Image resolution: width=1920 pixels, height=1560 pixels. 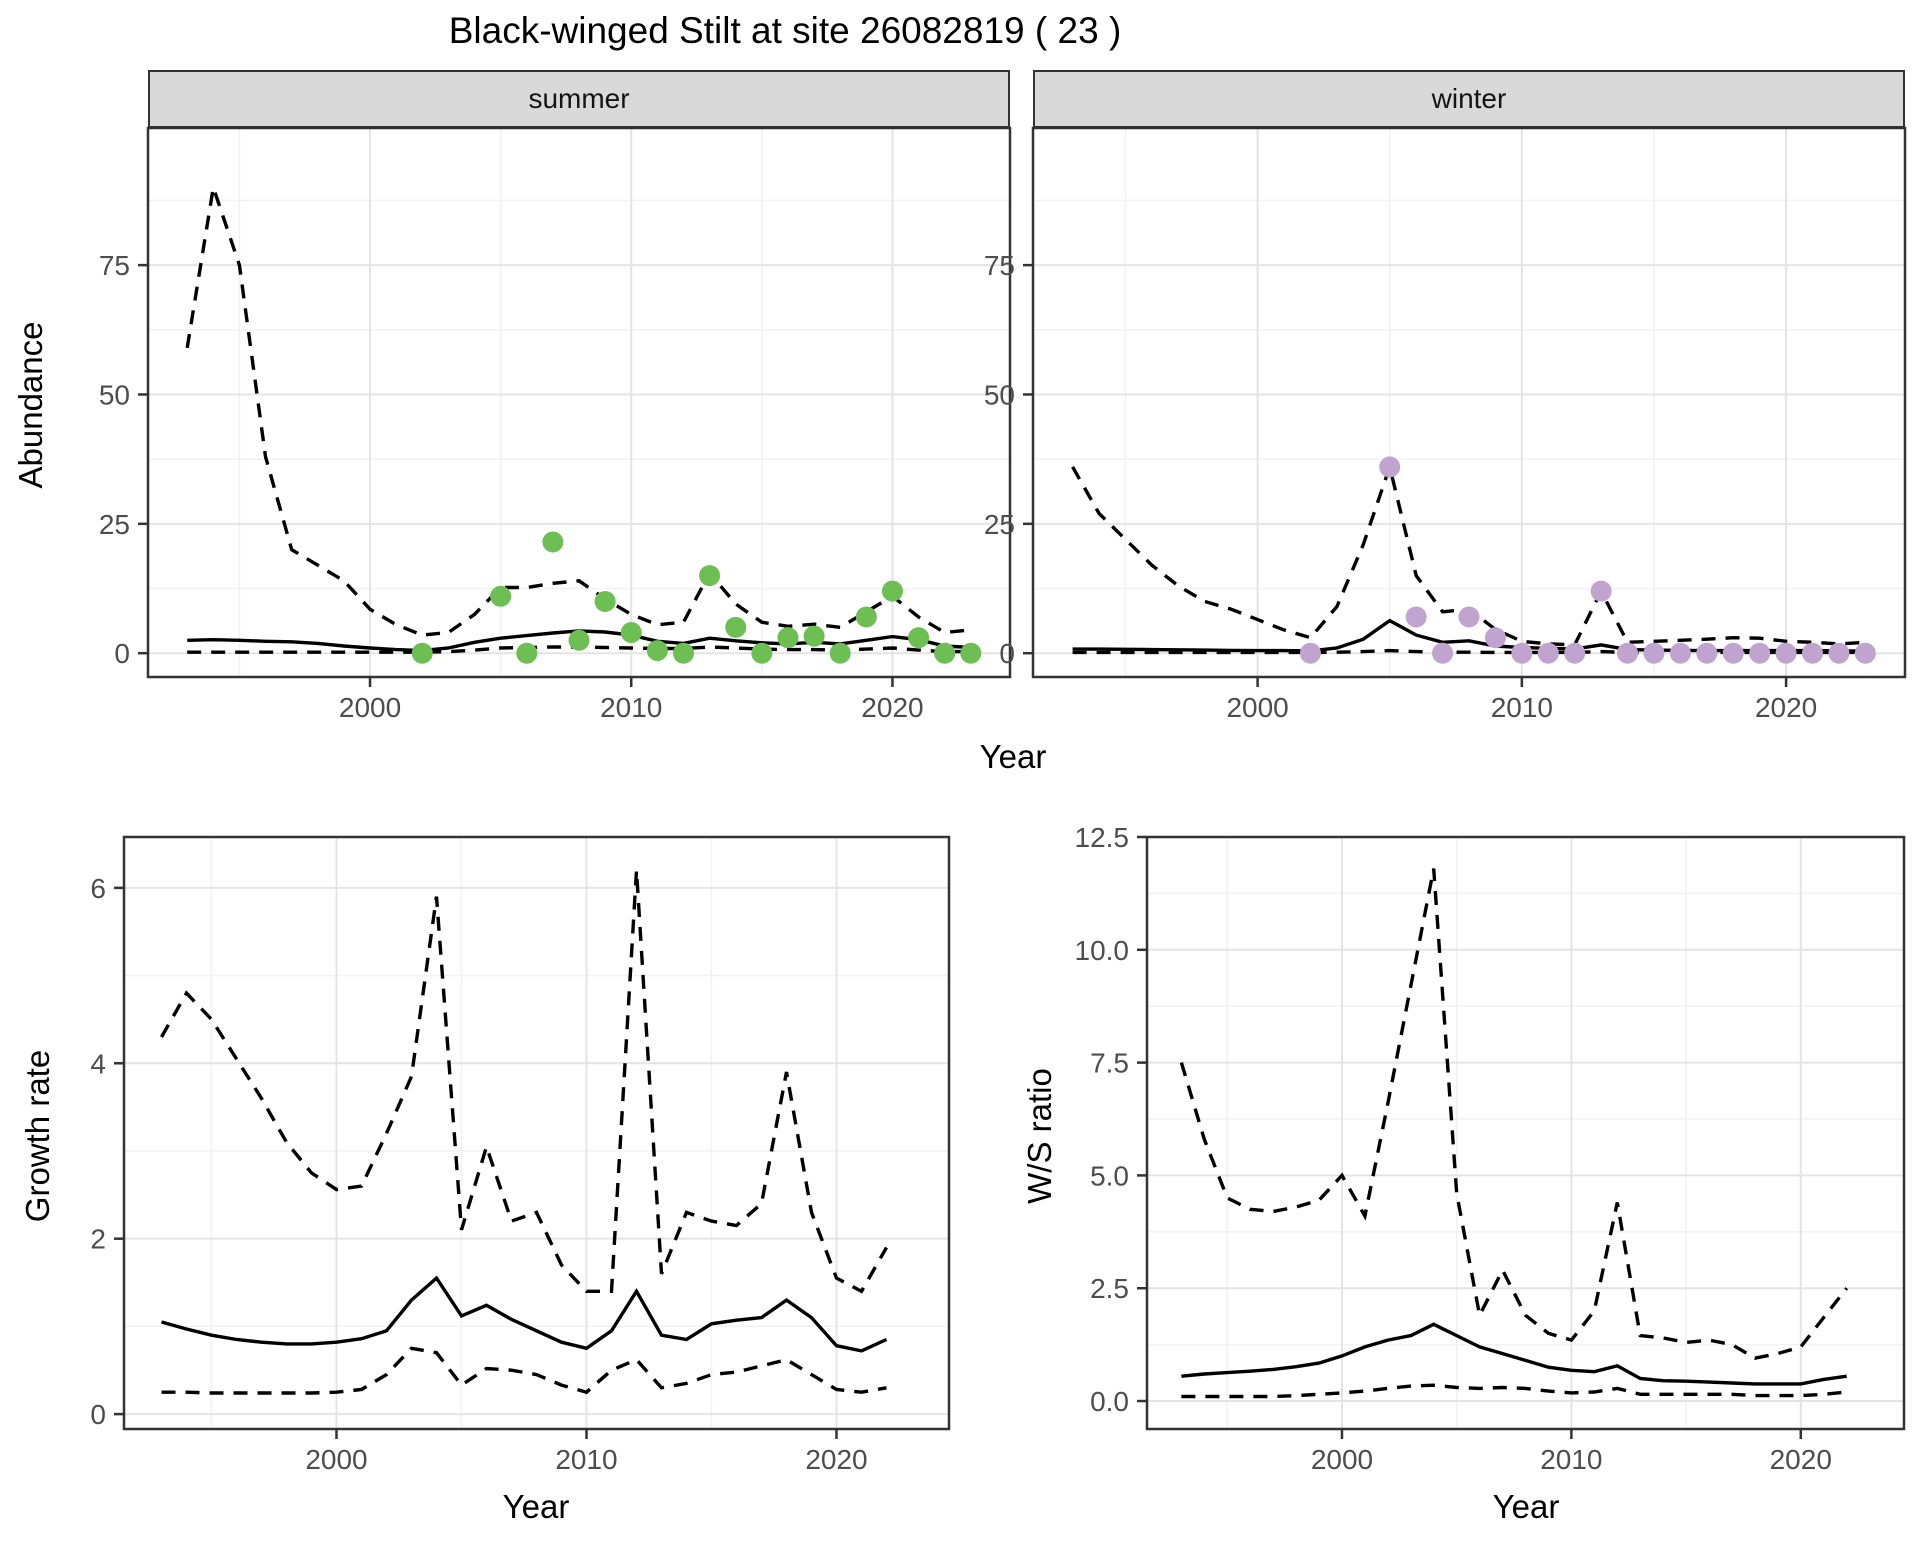 I want to click on x-axis-title-growth-rate: Year, so click(x=536, y=1506).